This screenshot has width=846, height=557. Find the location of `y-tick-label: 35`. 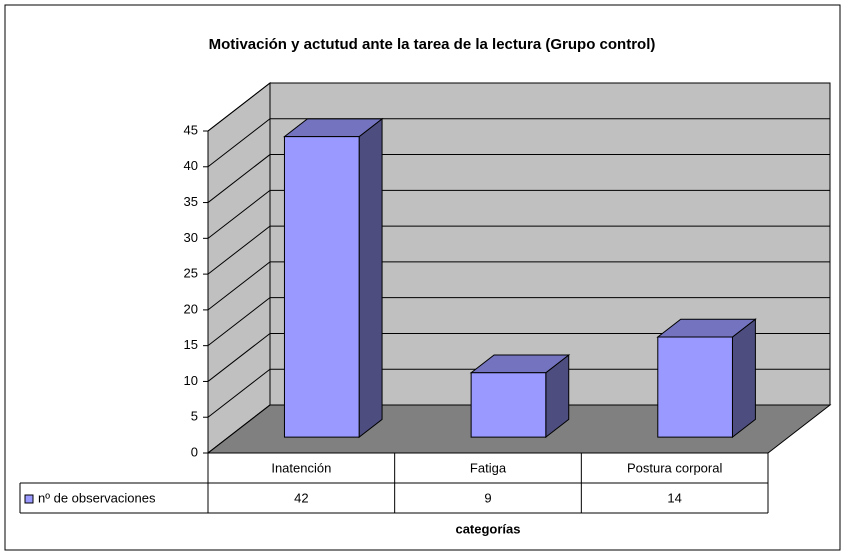

y-tick-label: 35 is located at coordinates (191, 201).